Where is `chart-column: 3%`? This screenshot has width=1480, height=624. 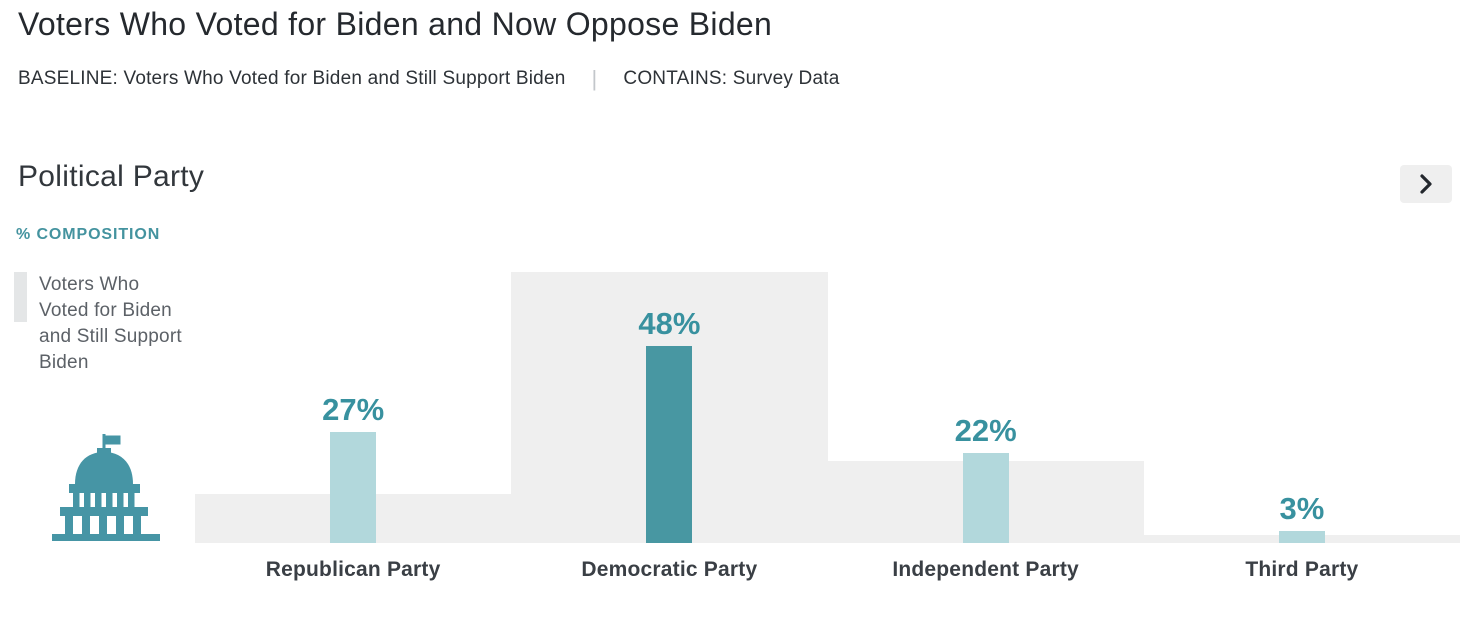
chart-column: 3% is located at coordinates (1301, 406).